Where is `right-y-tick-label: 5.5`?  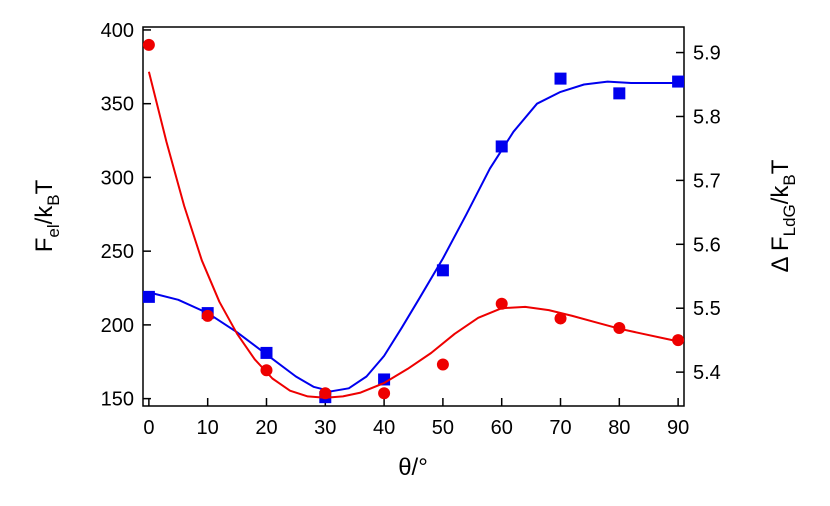
right-y-tick-label: 5.5 is located at coordinates (707, 309).